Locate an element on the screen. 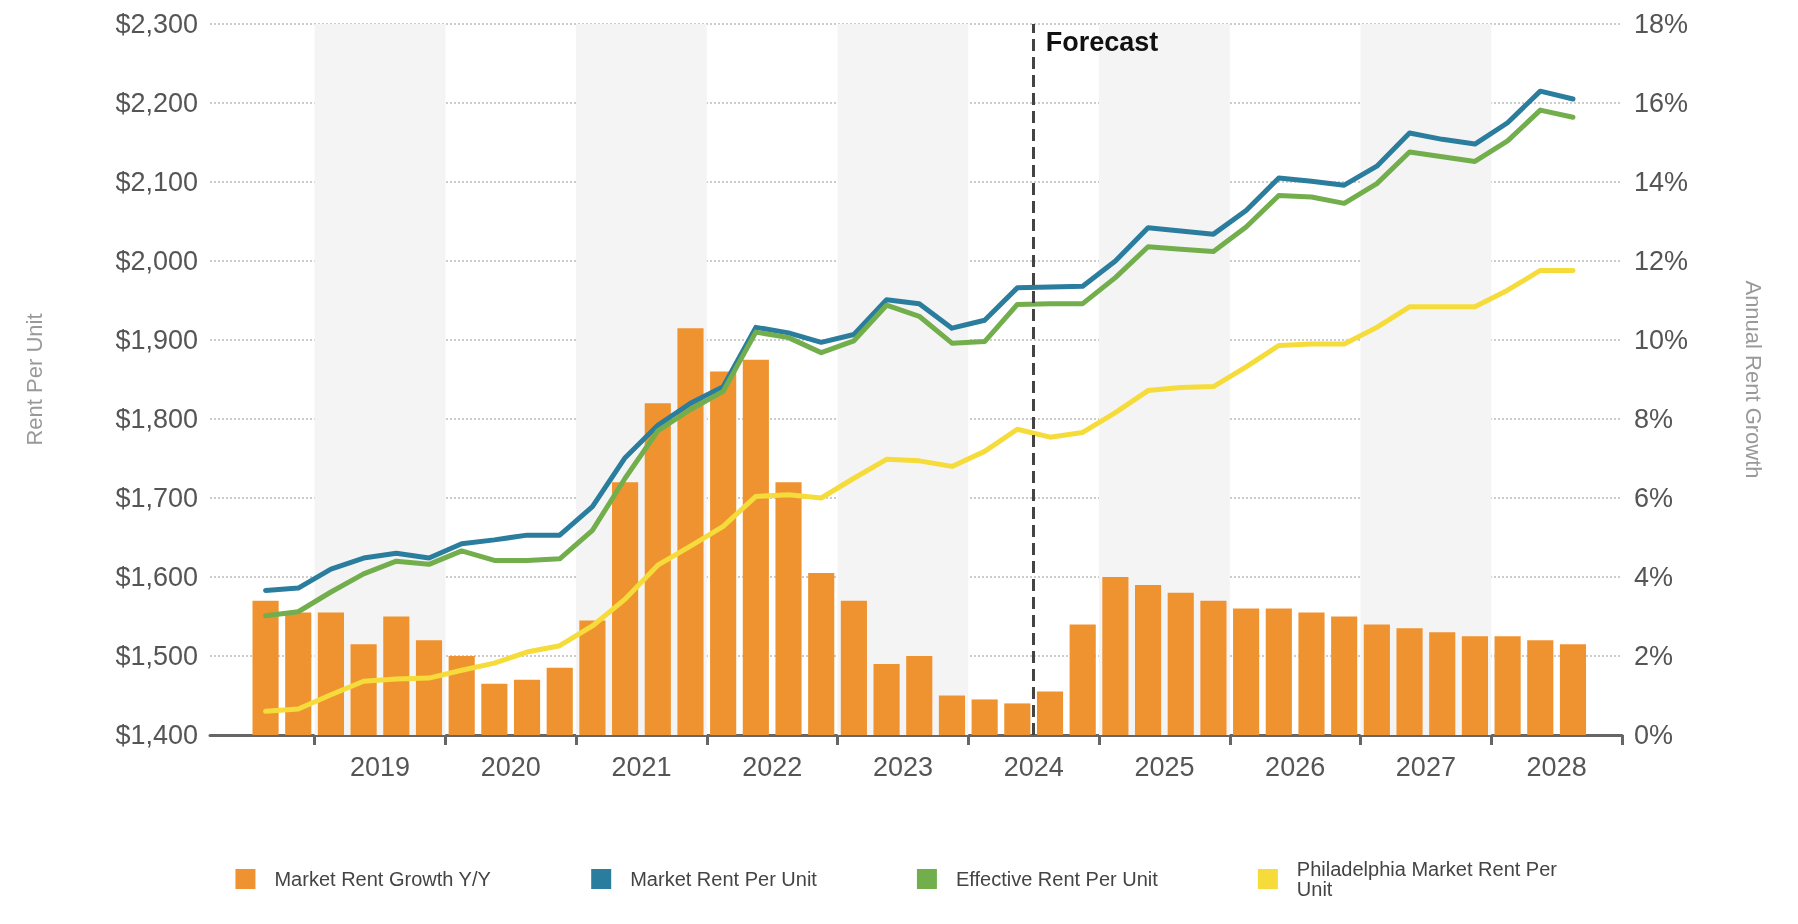  x-tick-label: 2026 is located at coordinates (1295, 766).